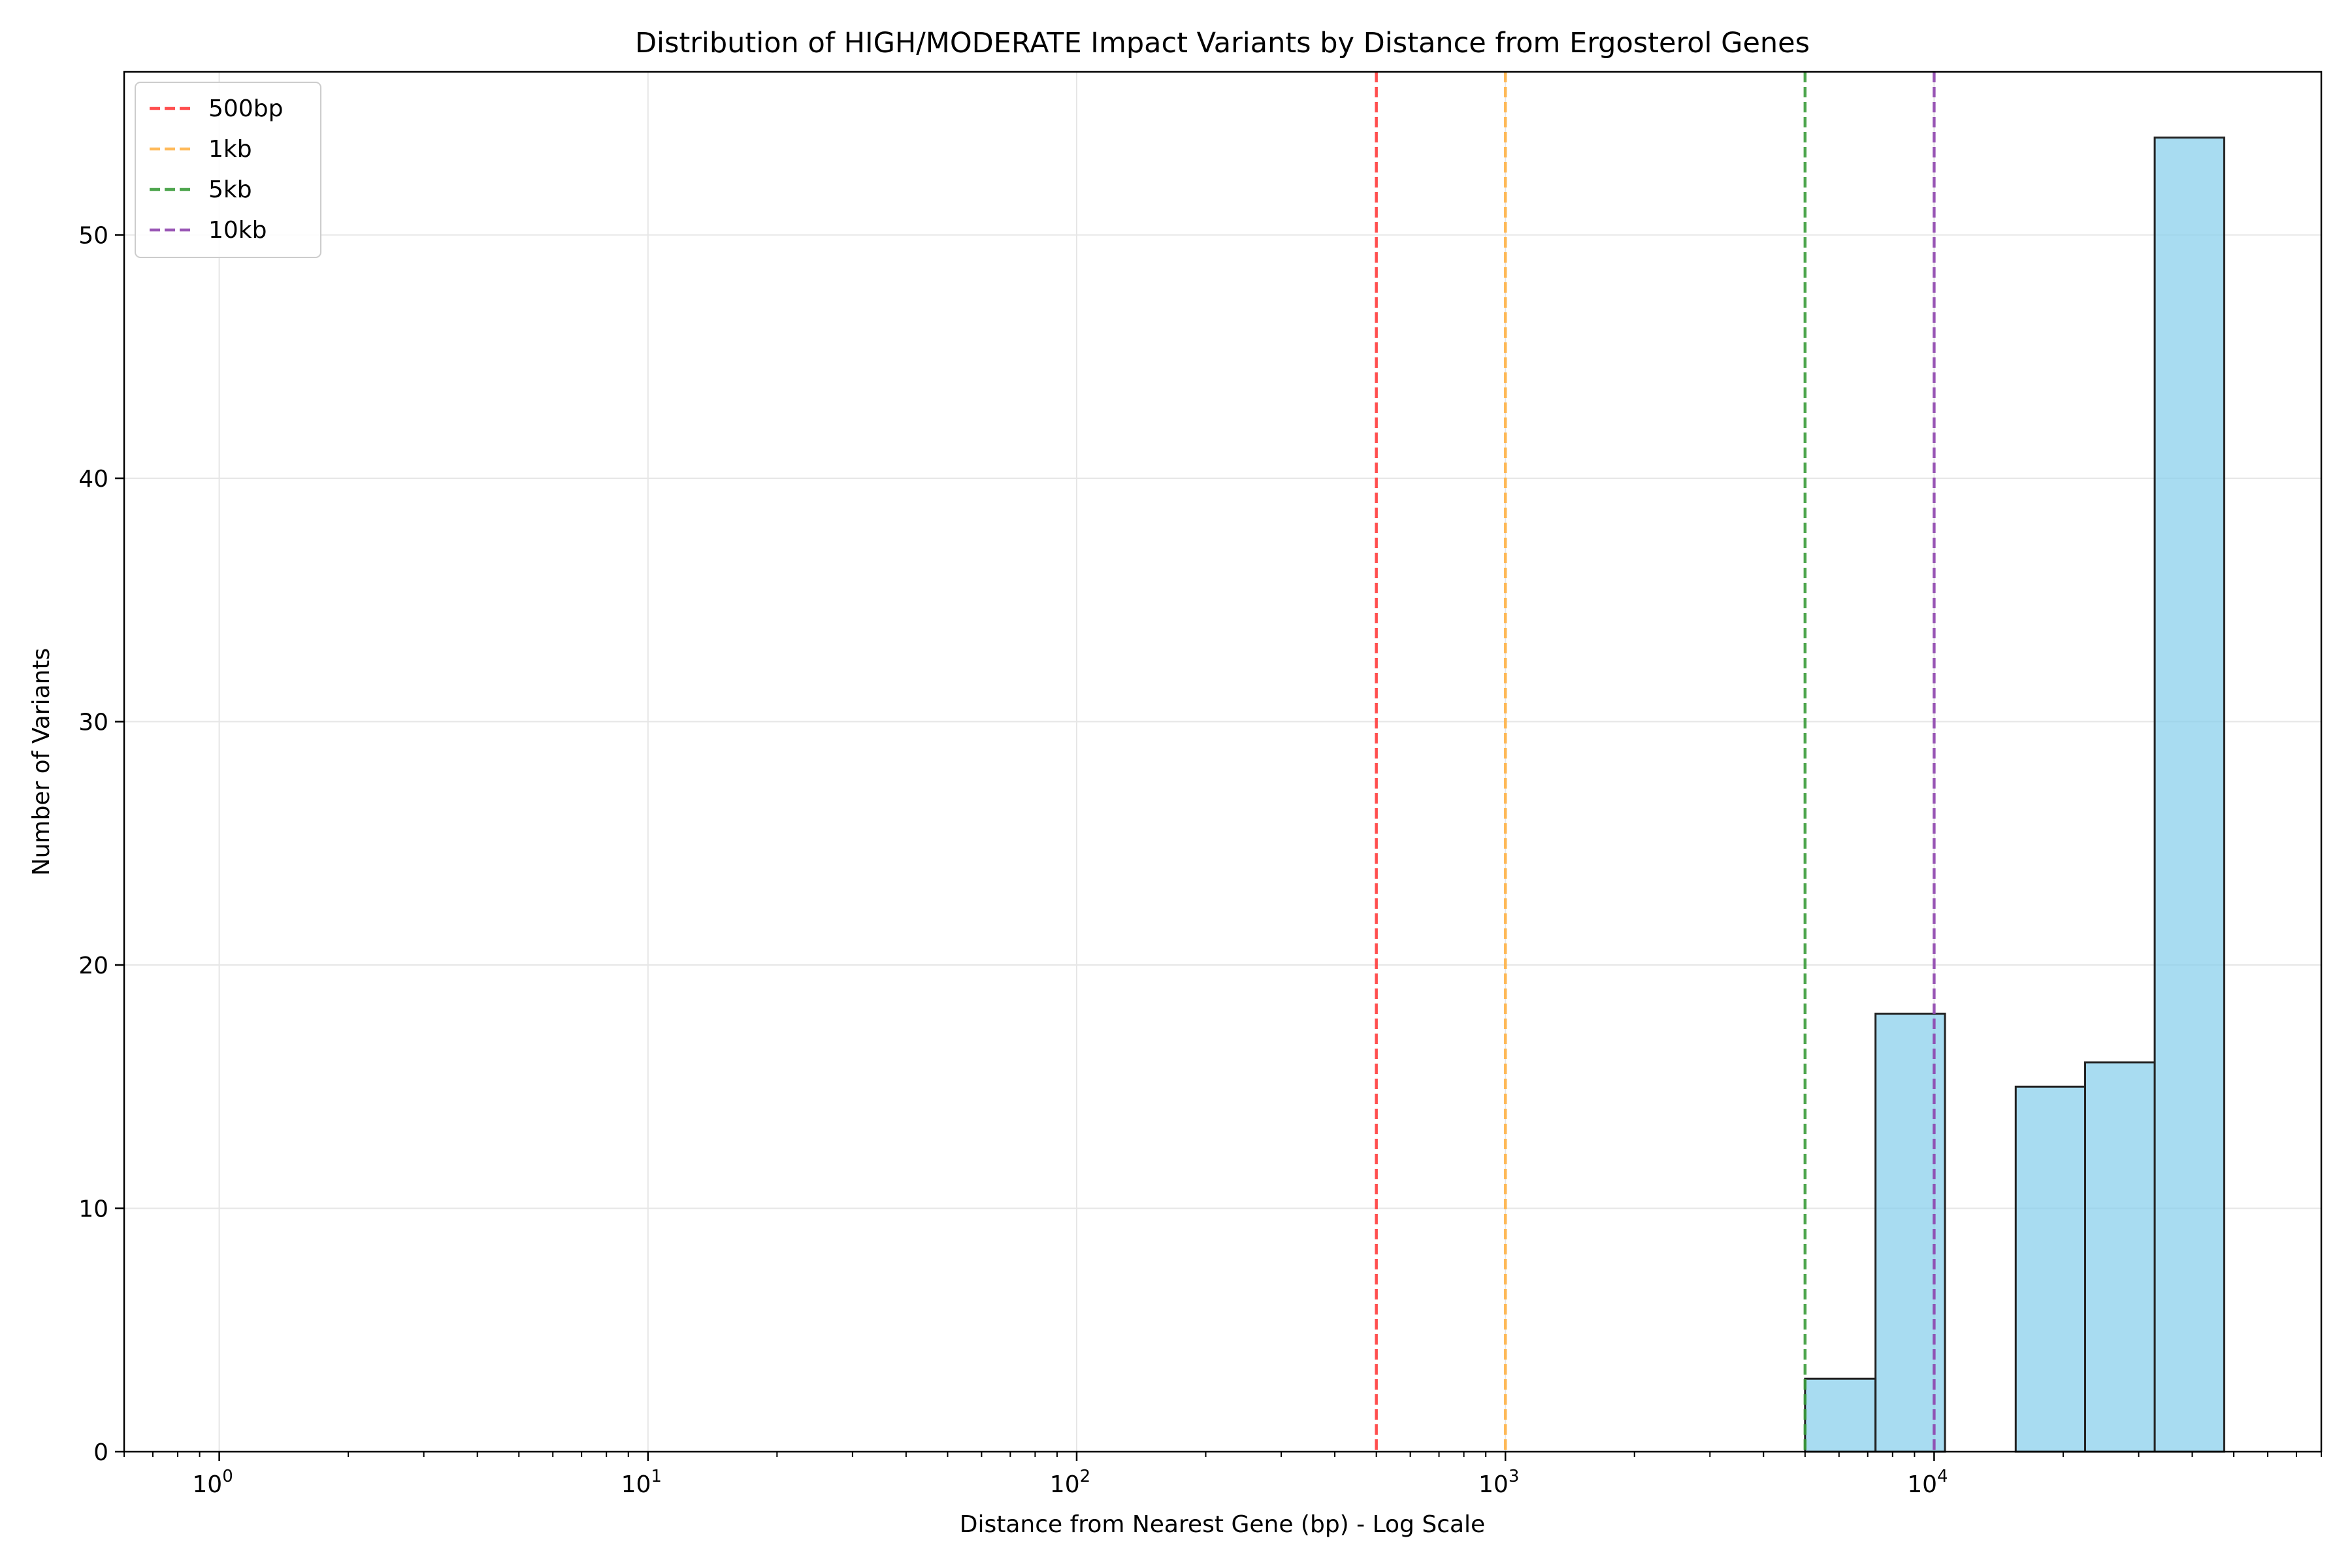  What do you see at coordinates (1070, 1482) in the screenshot?
I see `x-tick-label: 10²` at bounding box center [1070, 1482].